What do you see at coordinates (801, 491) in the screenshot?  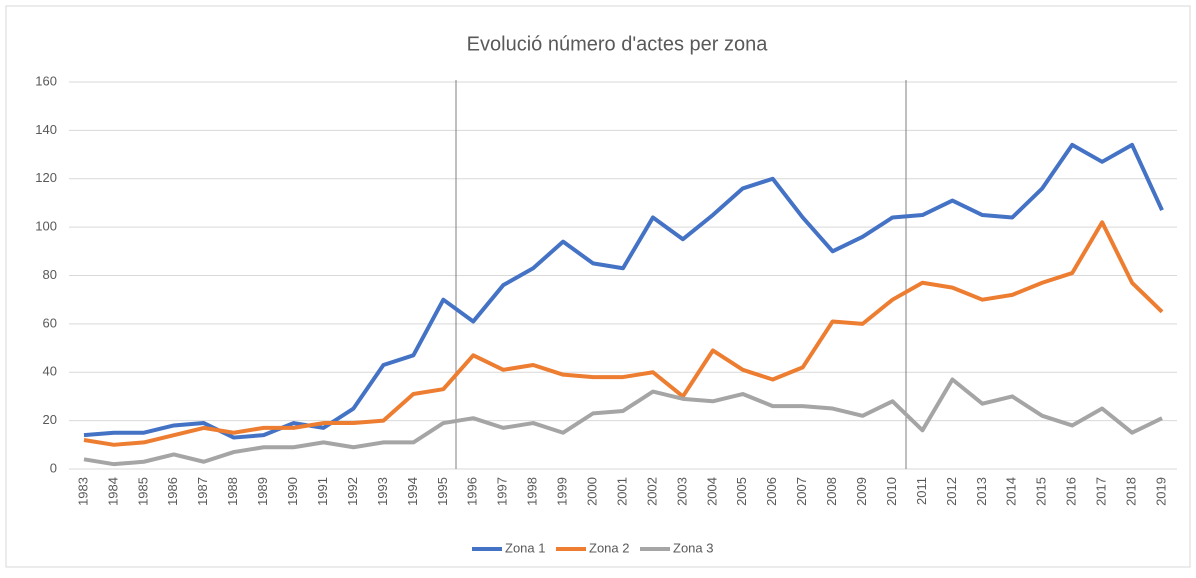 I see `x-tick-label: 2007` at bounding box center [801, 491].